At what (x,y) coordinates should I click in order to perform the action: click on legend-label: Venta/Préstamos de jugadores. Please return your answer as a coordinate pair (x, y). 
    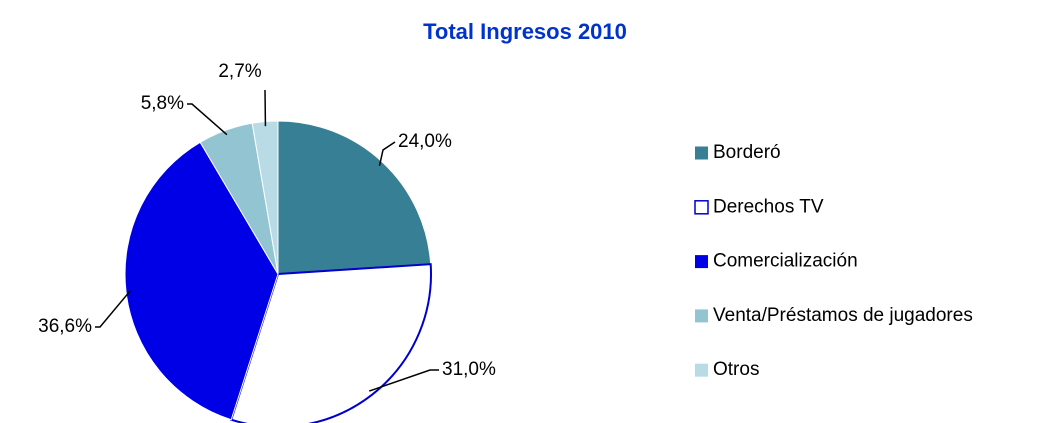
    Looking at the image, I should click on (843, 315).